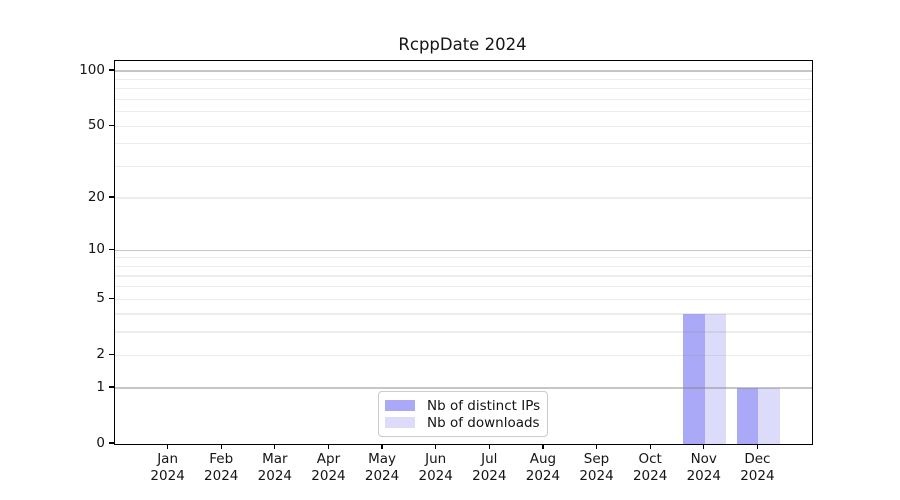 This screenshot has height=500, width=900. Describe the element at coordinates (694, 378) in the screenshot. I see `bar-nov-series0` at that location.